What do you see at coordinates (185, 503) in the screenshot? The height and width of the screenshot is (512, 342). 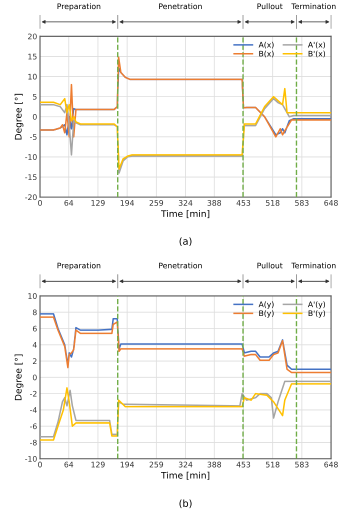 I see `text: (b)` at bounding box center [185, 503].